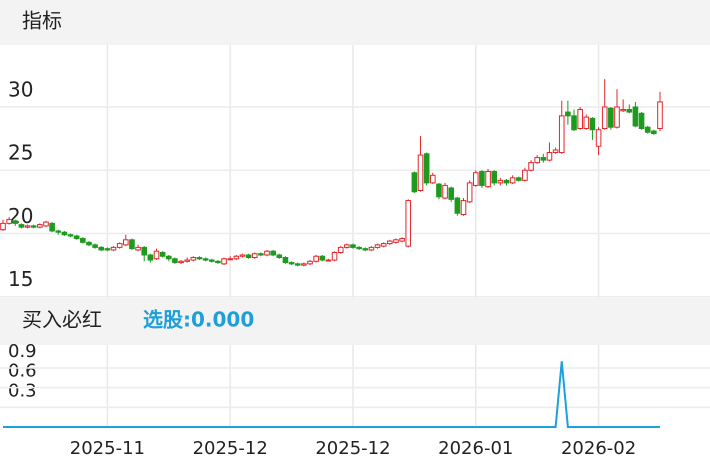 This screenshot has width=710, height=472. Describe the element at coordinates (355, 22) in the screenshot. I see `header-bar` at that location.